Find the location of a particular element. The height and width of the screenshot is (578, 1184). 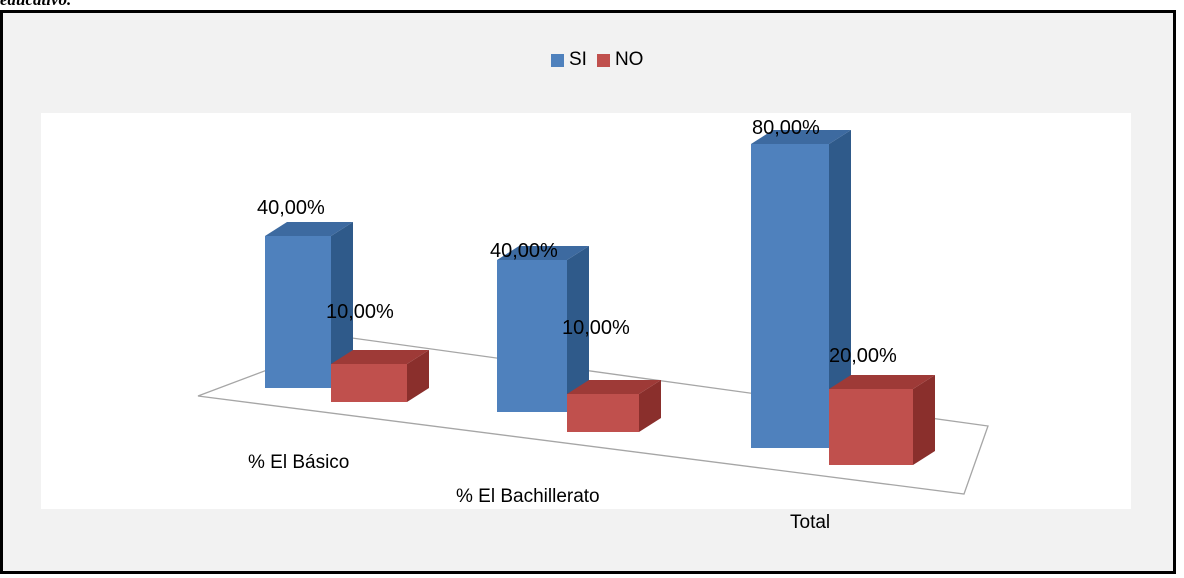

data-label-si-1: 40,00% is located at coordinates (524, 251).